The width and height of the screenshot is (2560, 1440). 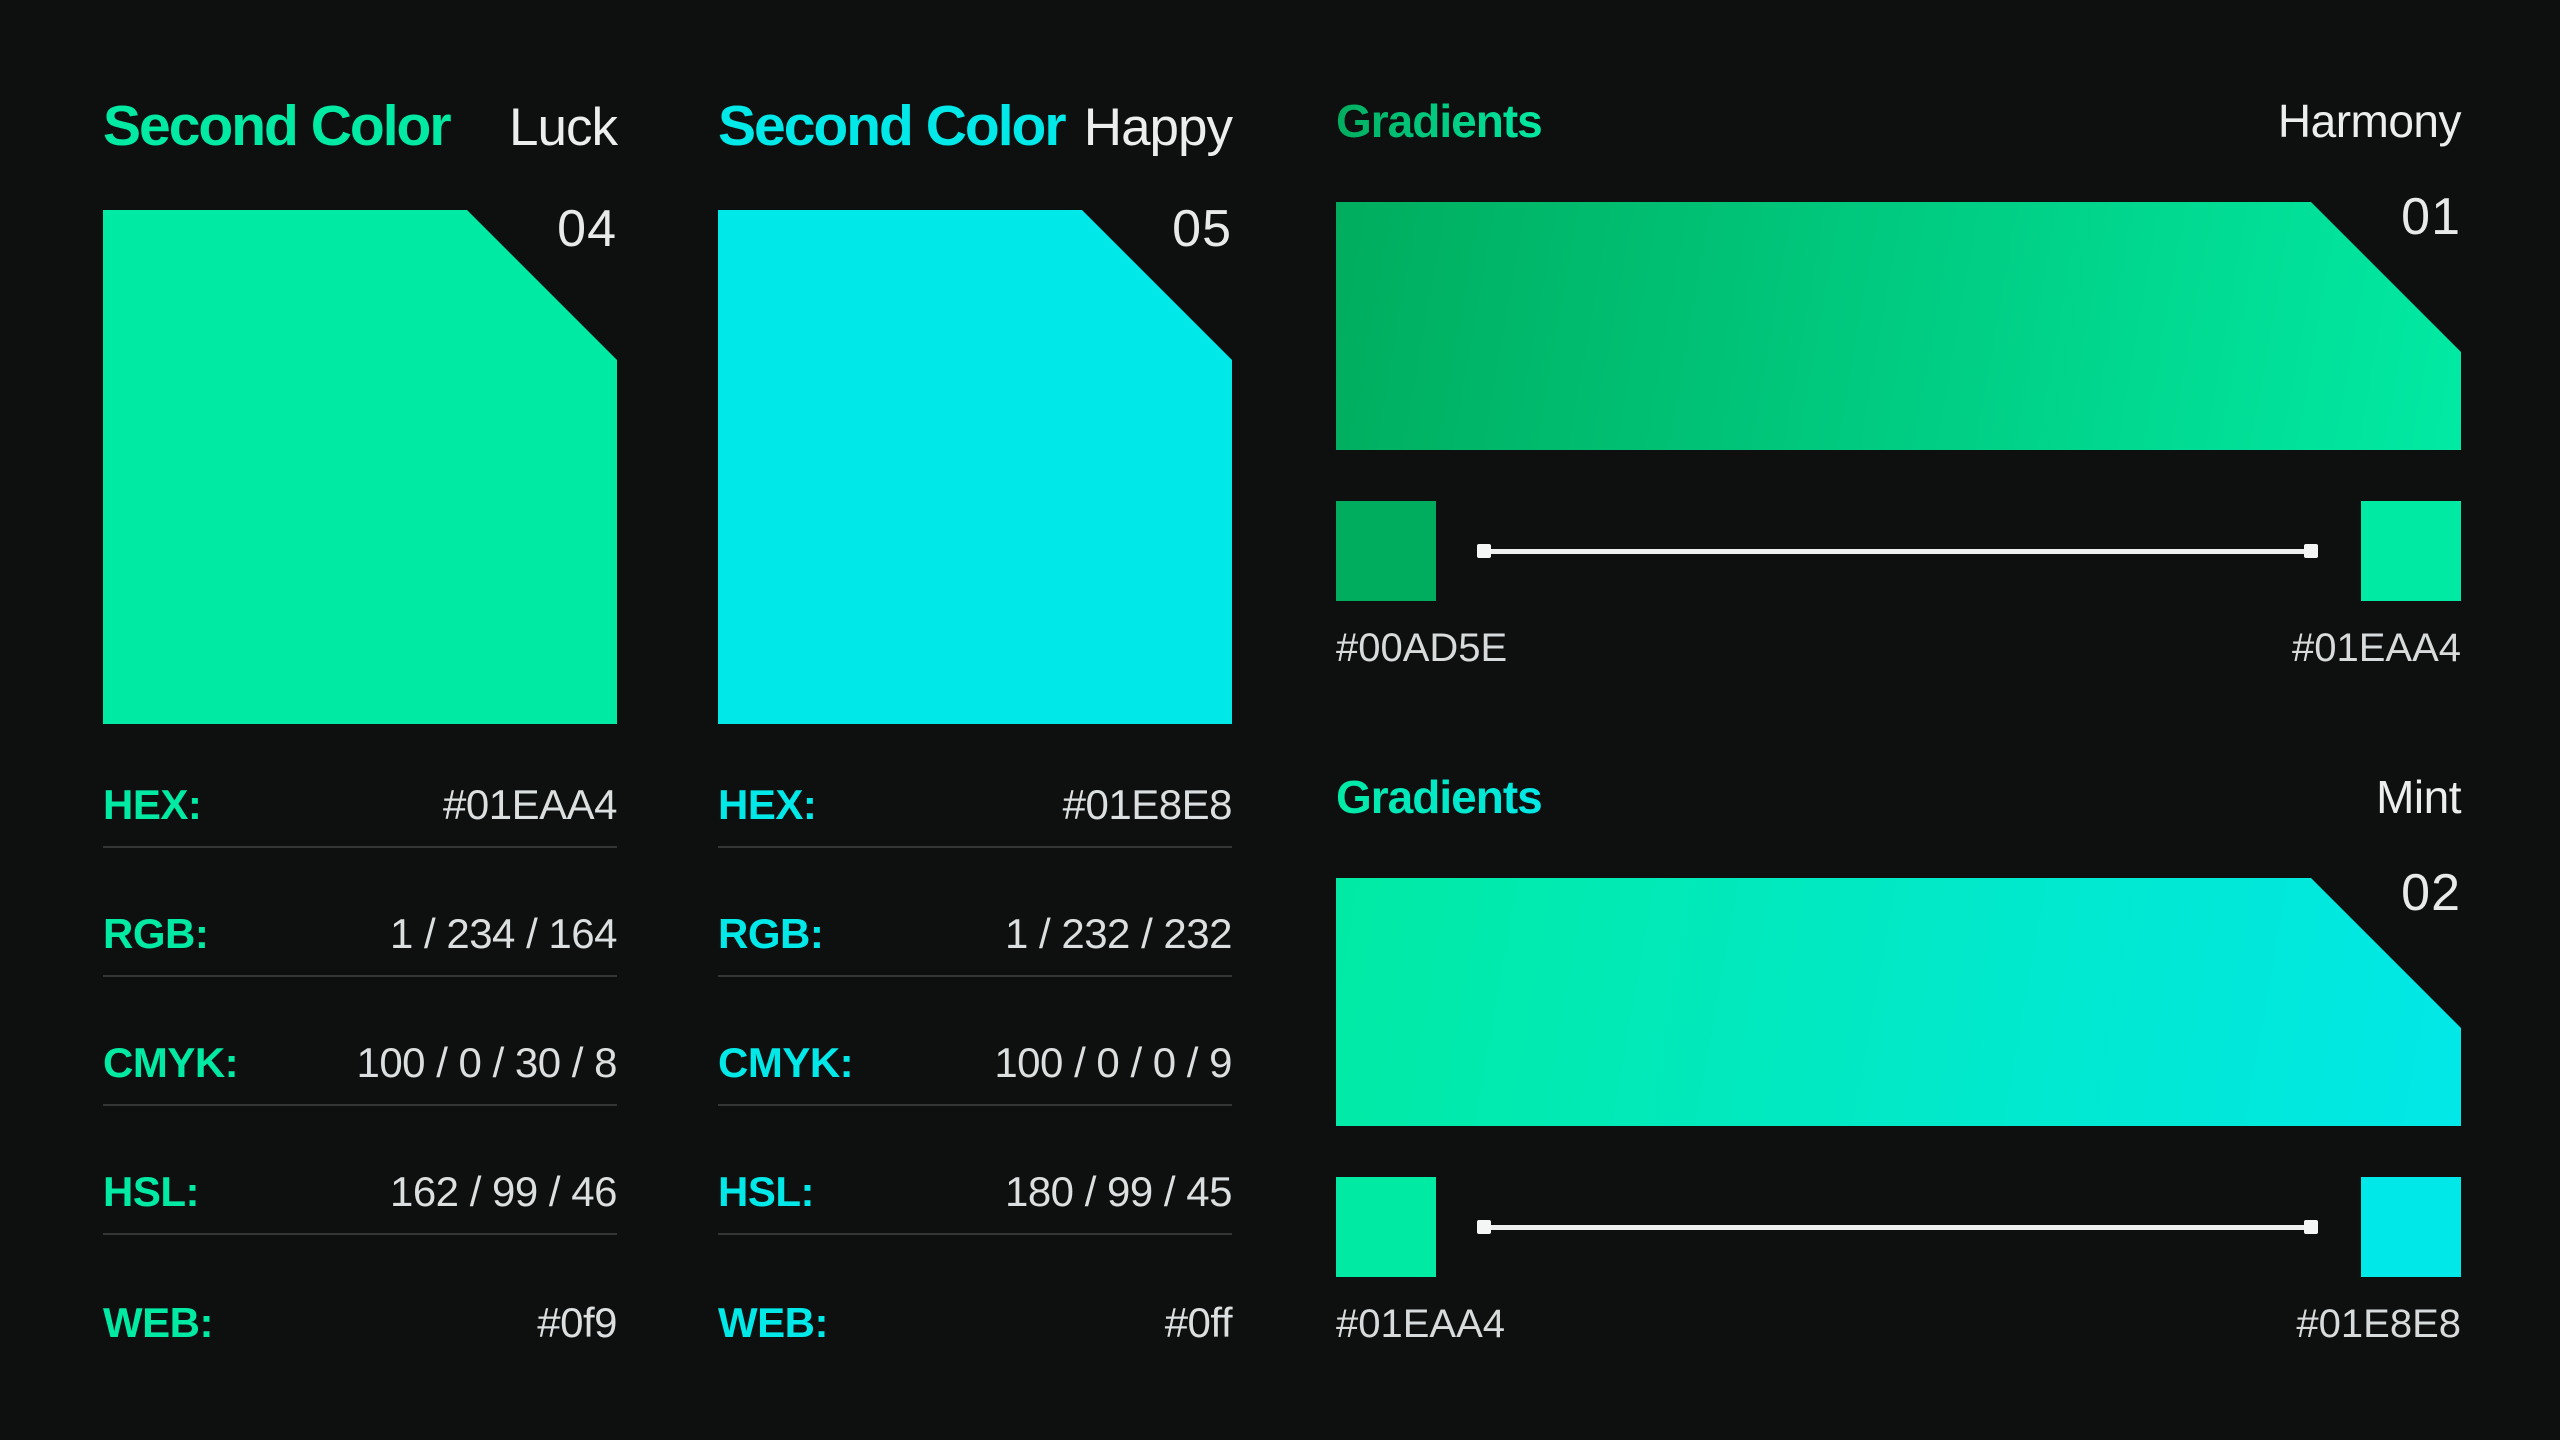 I want to click on color-row-hsl: HSL: 162 / 99 / 46, so click(x=360, y=1170).